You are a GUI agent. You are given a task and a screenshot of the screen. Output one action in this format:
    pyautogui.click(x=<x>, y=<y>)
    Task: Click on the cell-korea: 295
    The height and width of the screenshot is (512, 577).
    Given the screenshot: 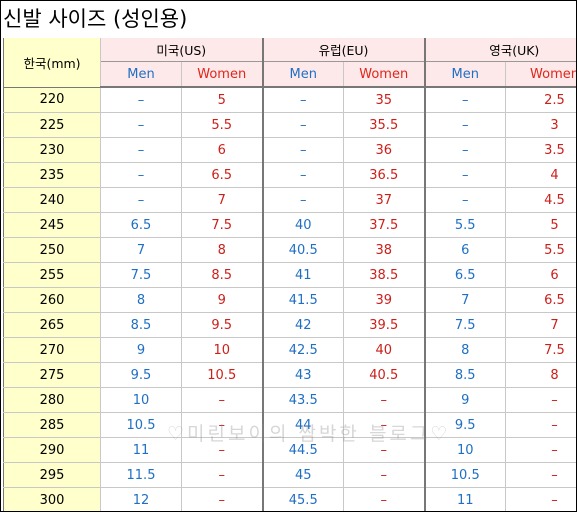 What is the action you would take?
    pyautogui.click(x=52, y=475)
    